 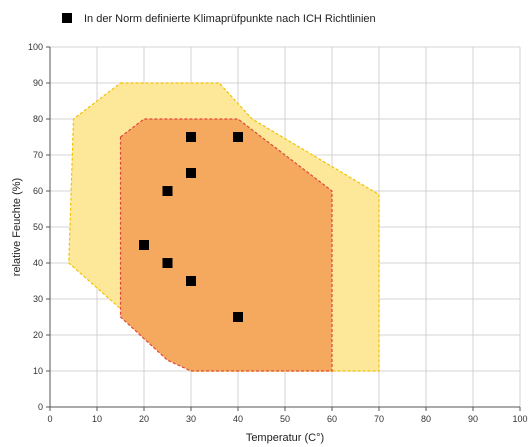 What do you see at coordinates (285, 438) in the screenshot?
I see `x-axis-label: Temperatur (C°)` at bounding box center [285, 438].